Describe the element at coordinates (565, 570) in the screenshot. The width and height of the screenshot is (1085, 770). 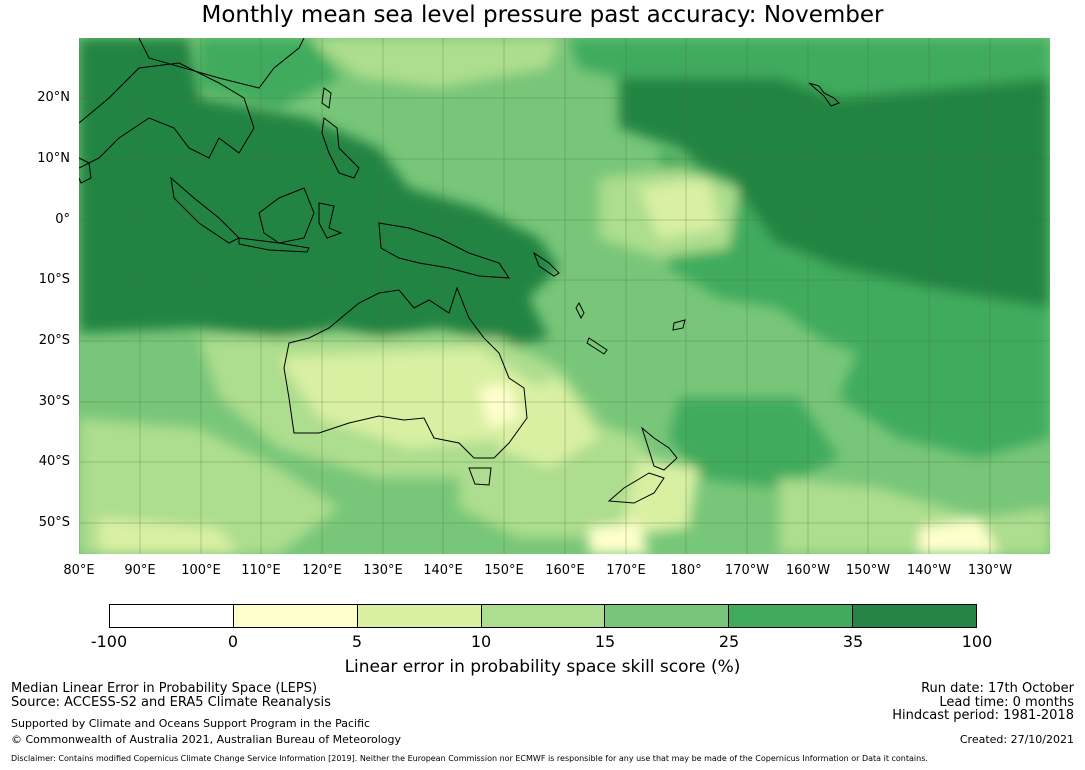
I see `lon-label-160e: 160°E` at that location.